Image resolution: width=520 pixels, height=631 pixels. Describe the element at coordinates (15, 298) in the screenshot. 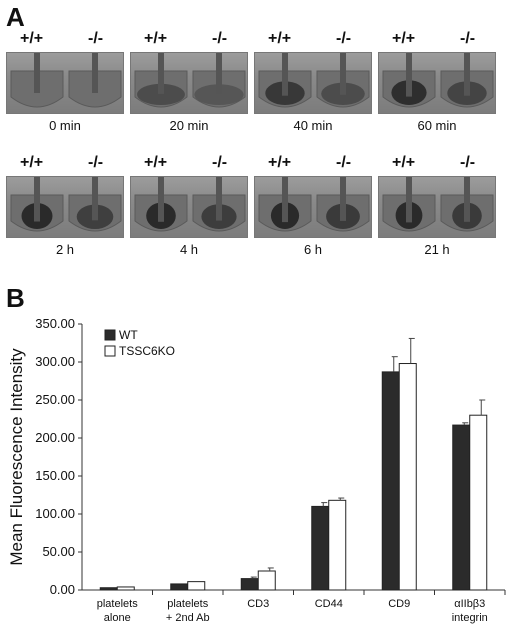

I see `panel-b-letter: B` at that location.